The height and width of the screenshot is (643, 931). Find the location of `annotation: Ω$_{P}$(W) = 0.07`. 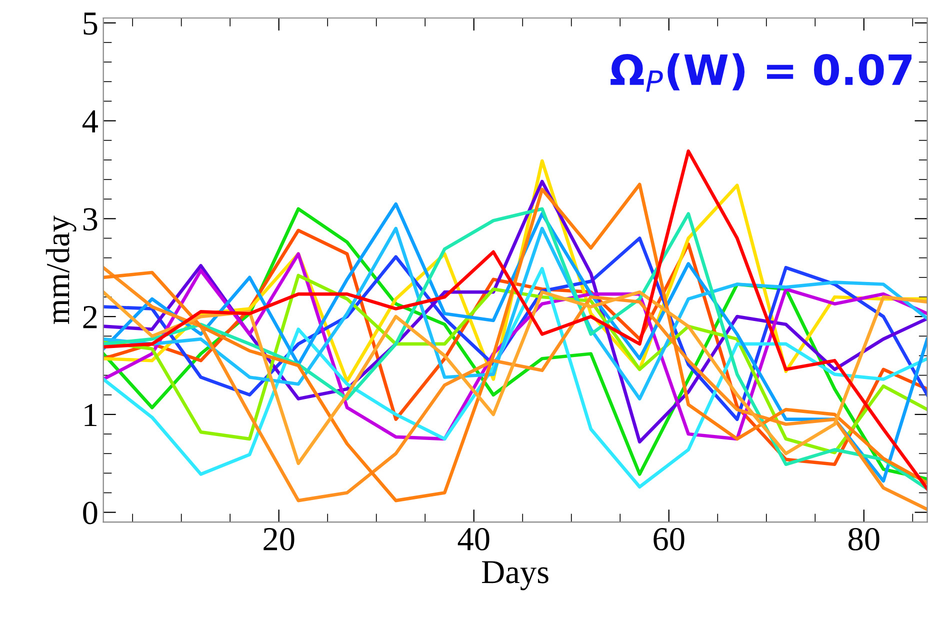

annotation: Ω$_{P}$(W) = 0.07 is located at coordinates (761, 72).